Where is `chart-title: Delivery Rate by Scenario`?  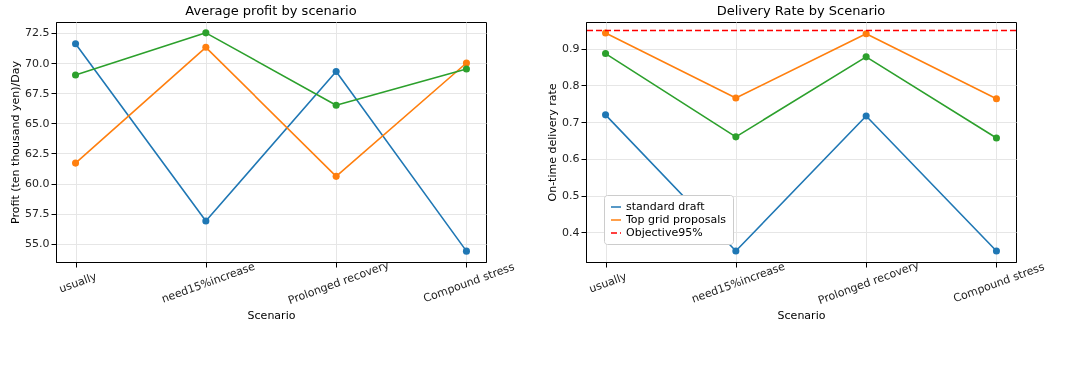 chart-title: Delivery Rate by Scenario is located at coordinates (801, 10).